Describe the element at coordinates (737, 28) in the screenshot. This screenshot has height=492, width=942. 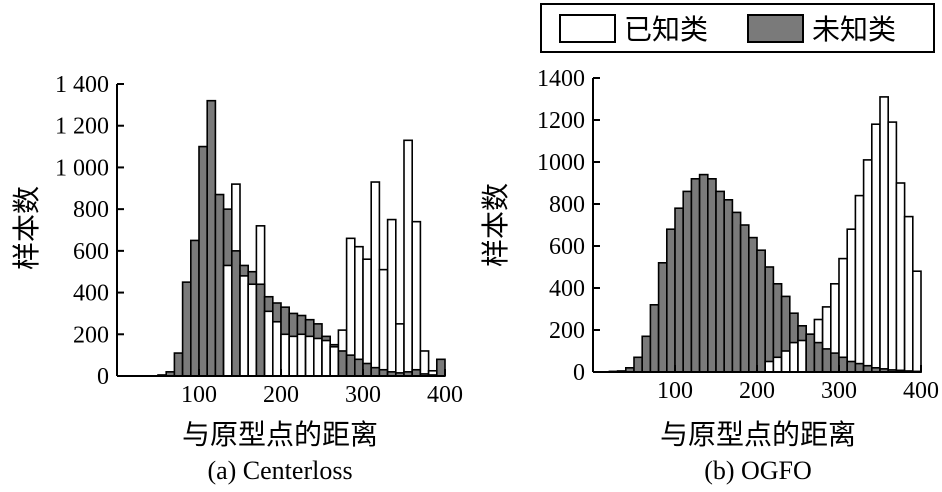
I see `legend: 已知类 未知类` at that location.